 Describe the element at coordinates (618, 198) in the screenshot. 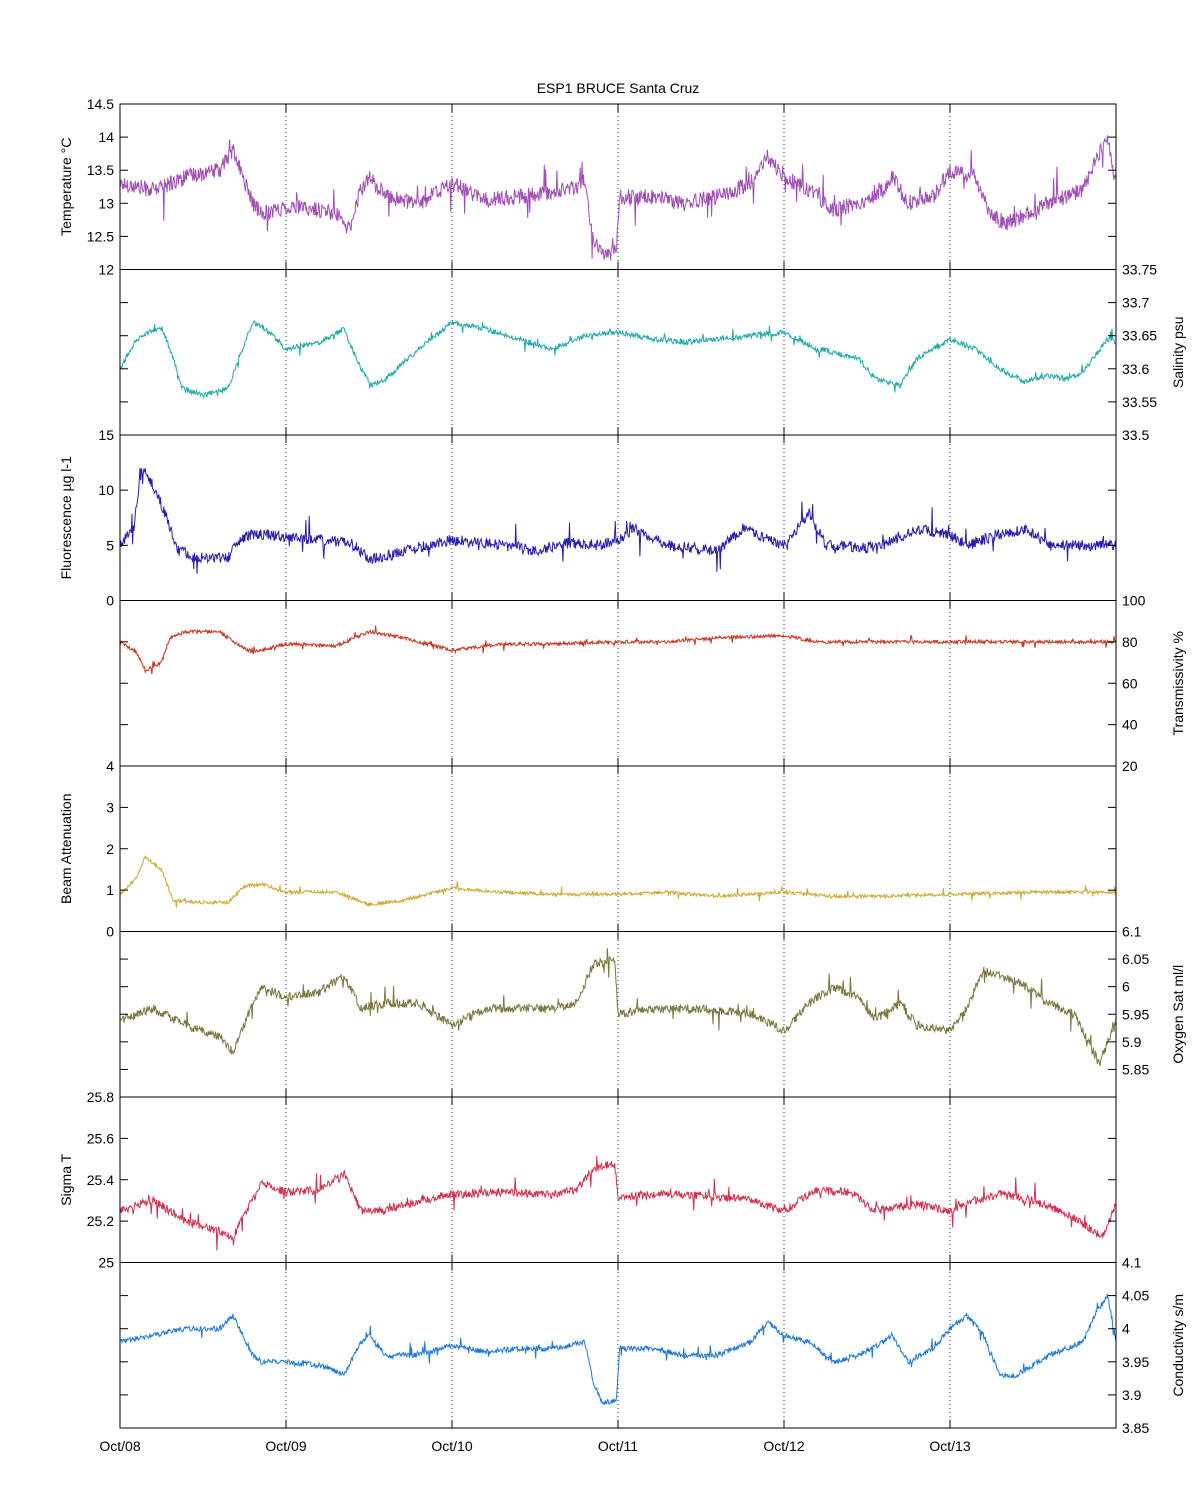

I see `series-line-temperature` at that location.